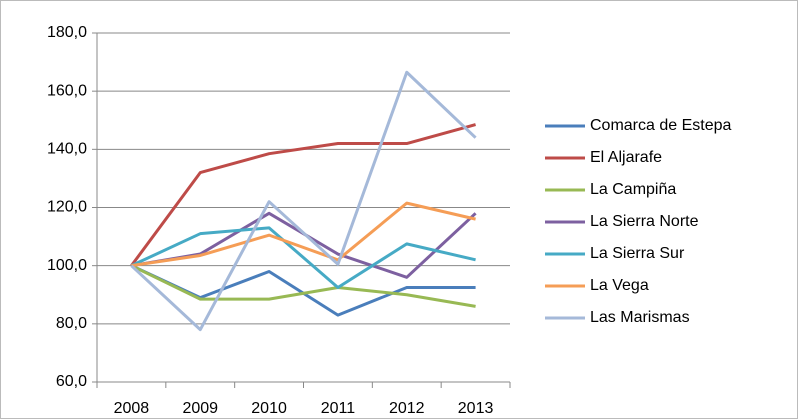  What do you see at coordinates (640, 317) in the screenshot?
I see `legend-label: Las Marismas` at bounding box center [640, 317].